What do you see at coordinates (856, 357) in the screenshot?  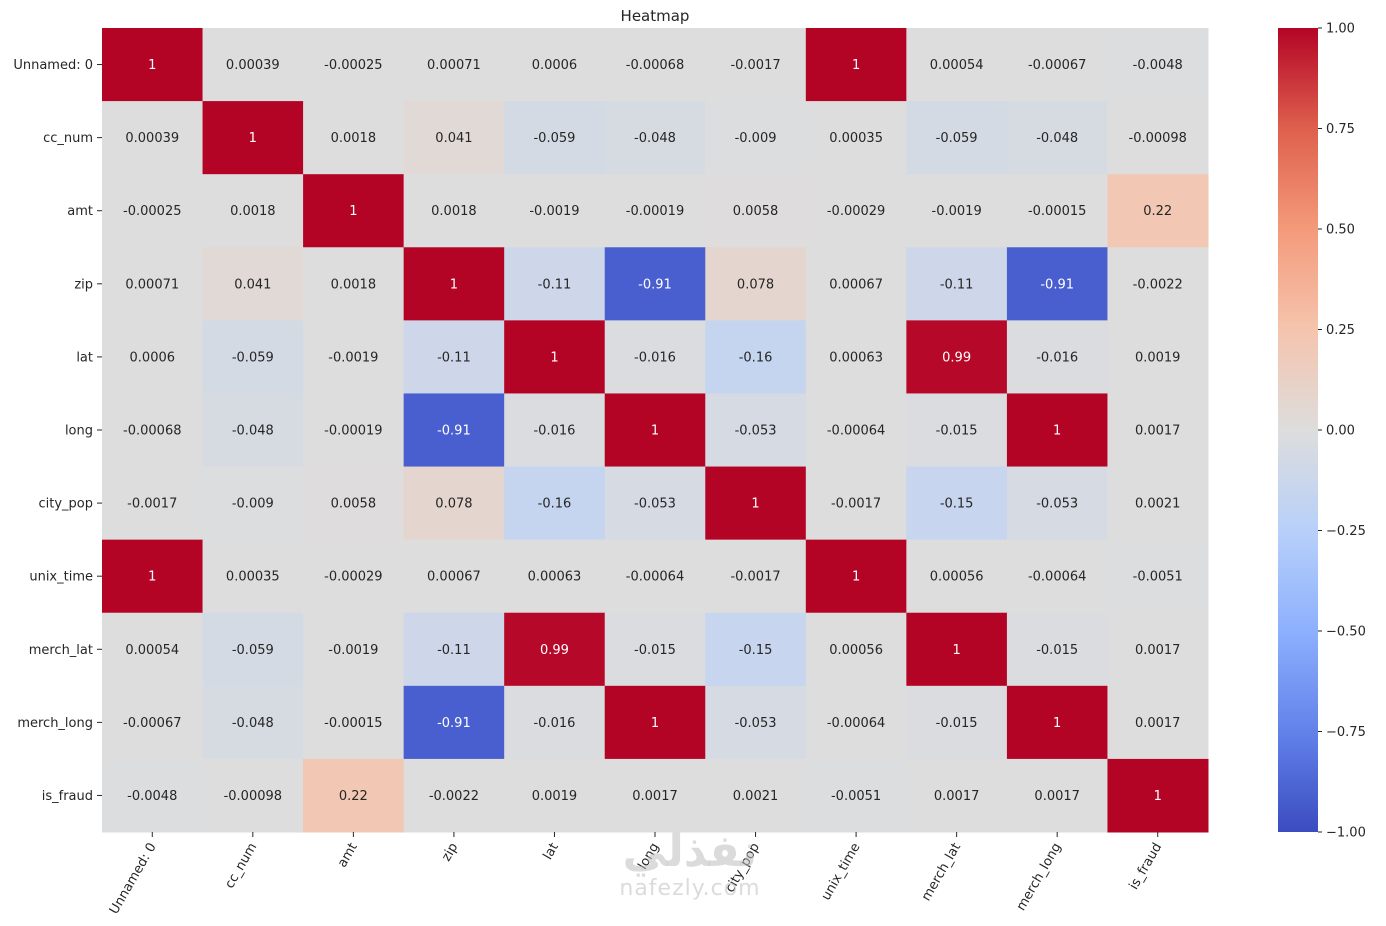 I see `cell-value-label: 0.00063` at bounding box center [856, 357].